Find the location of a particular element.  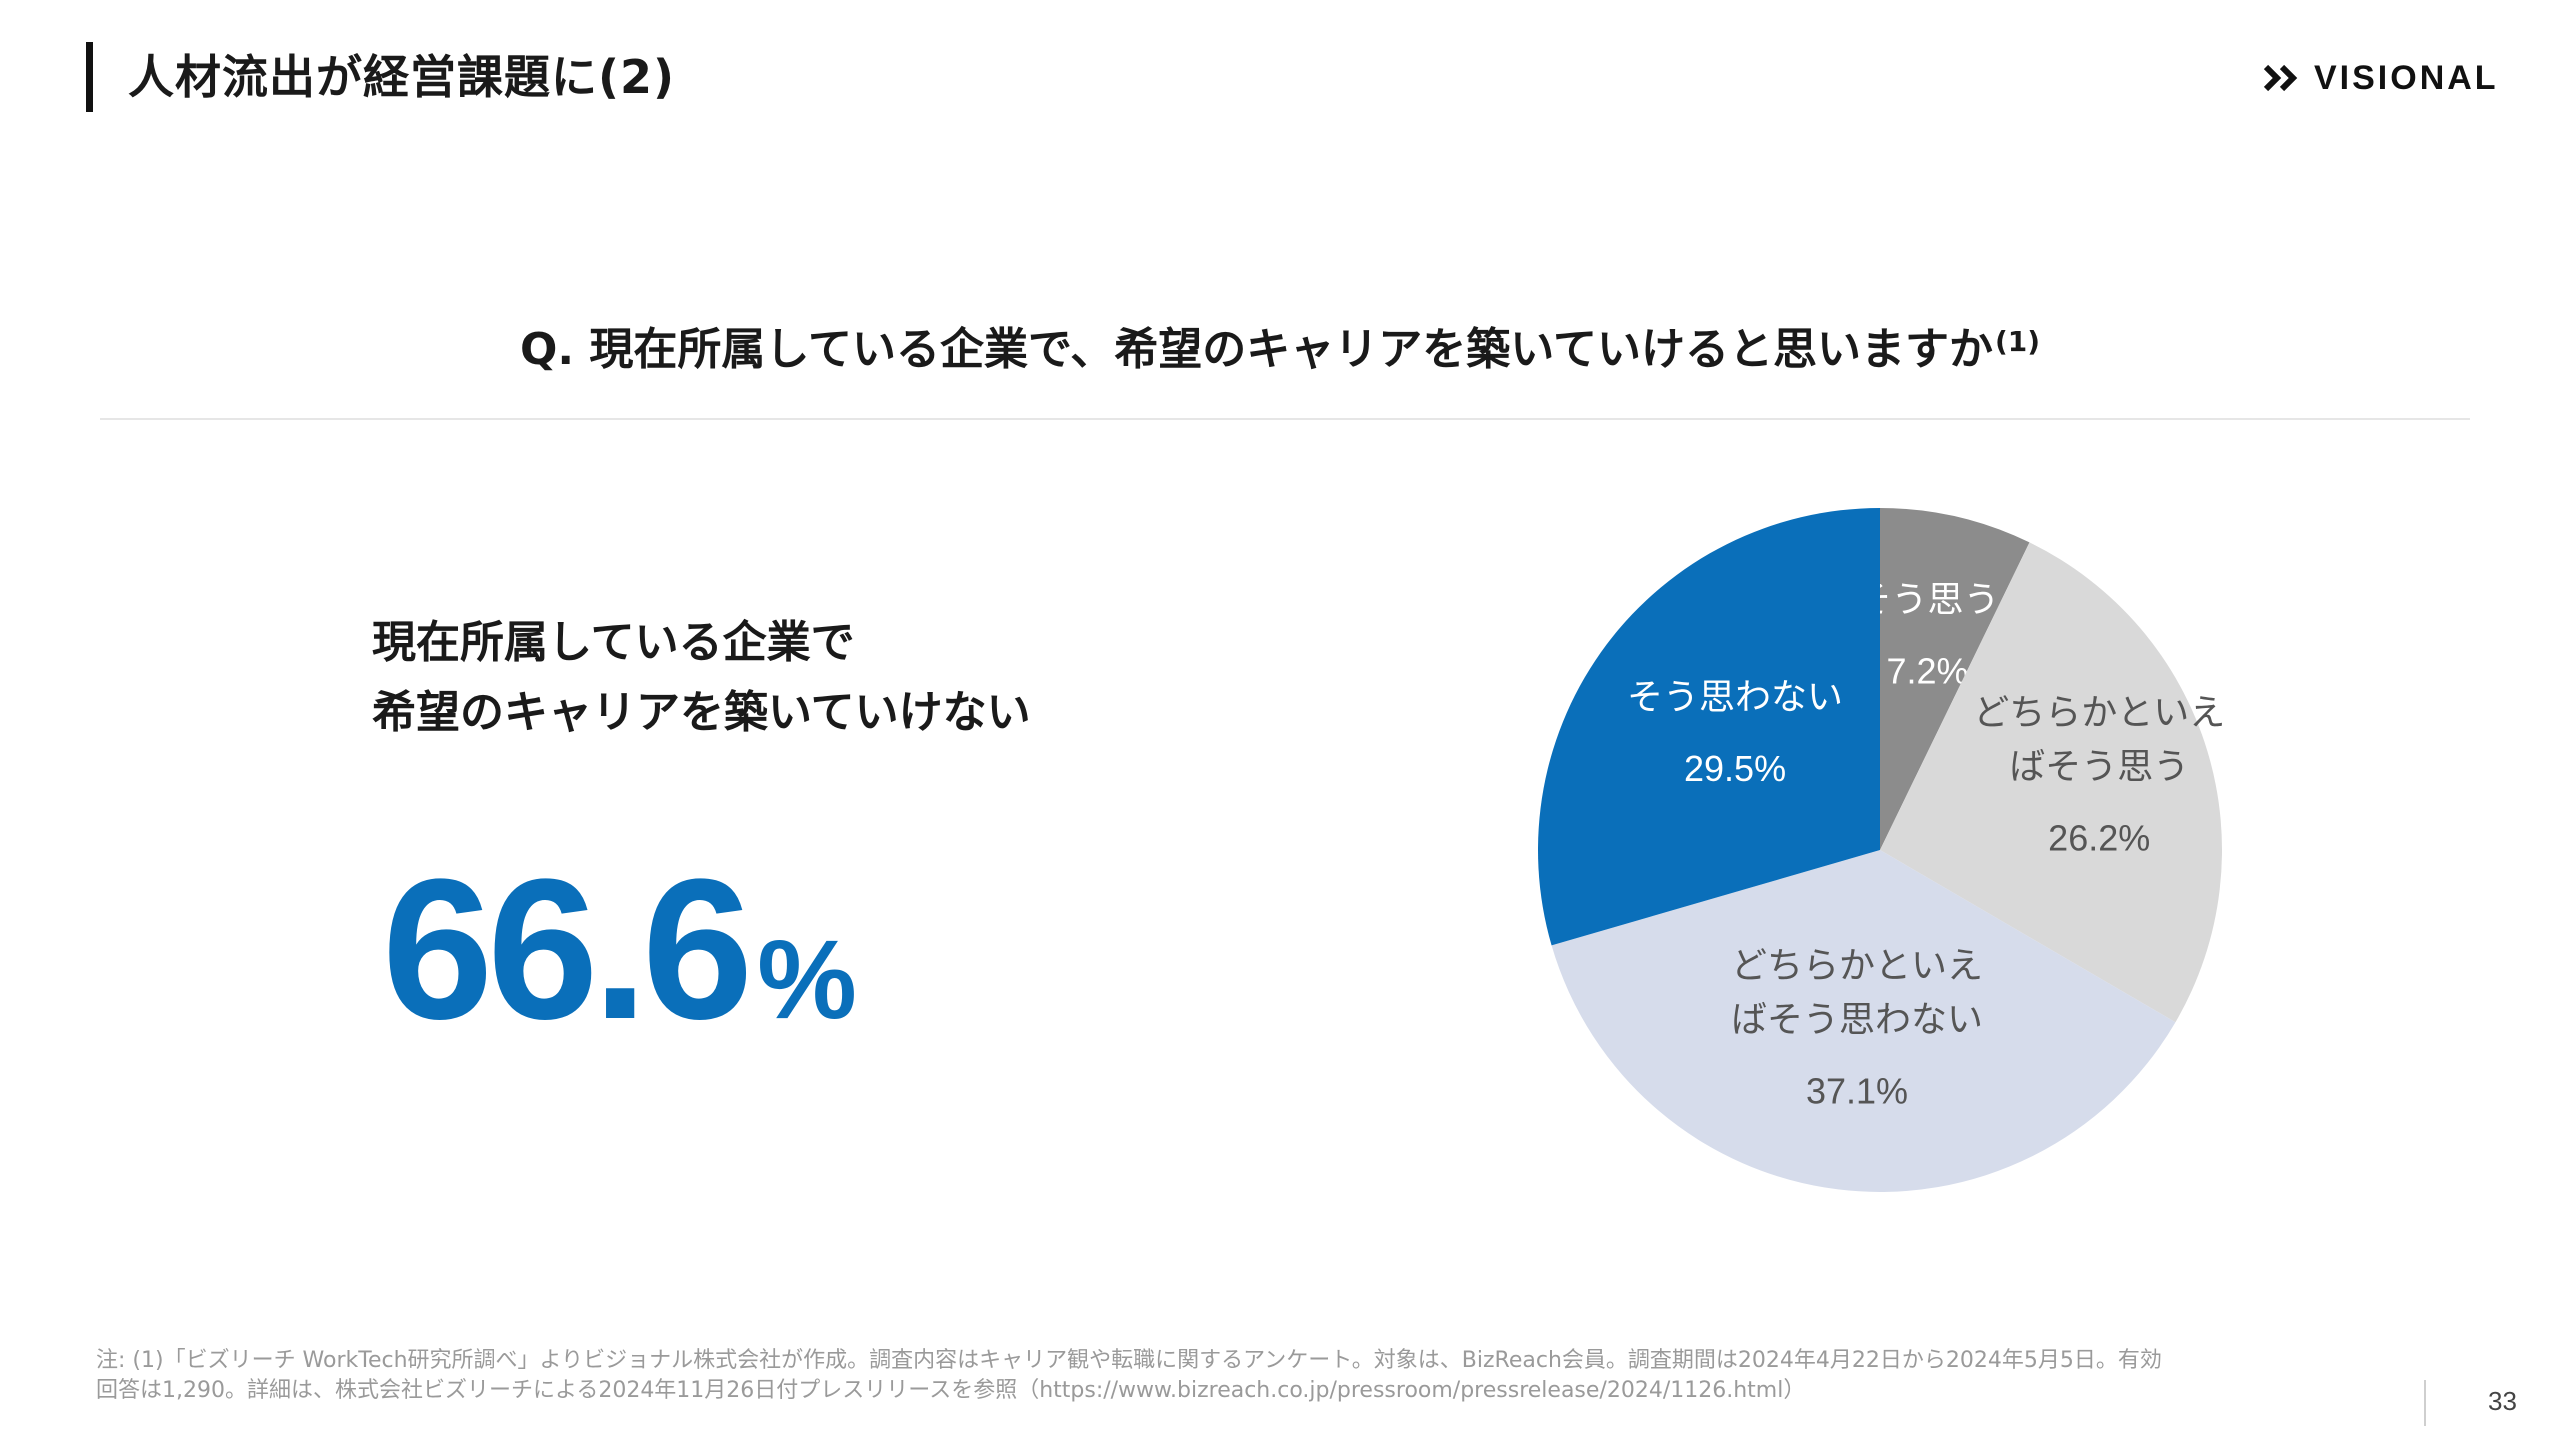

logo-text: VISIONAL is located at coordinates (2406, 77).